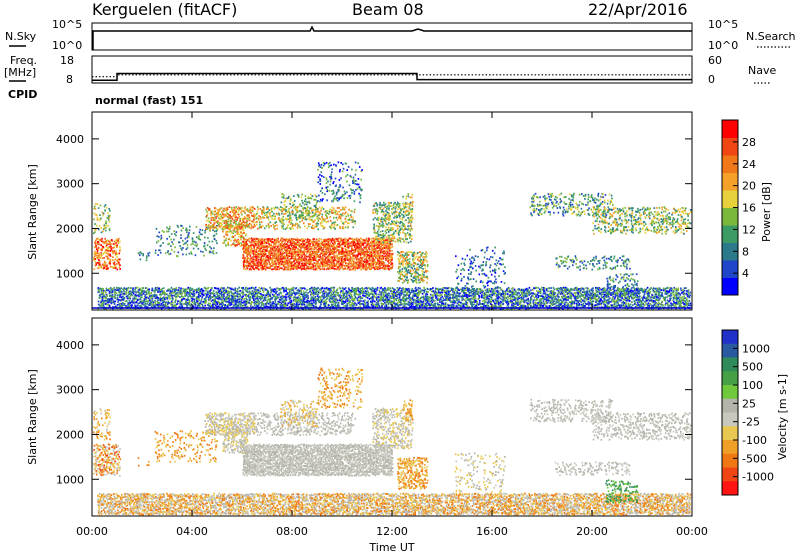 Image resolution: width=800 pixels, height=558 pixels. Describe the element at coordinates (392, 38) in the screenshot. I see `n-sky-trace` at that location.